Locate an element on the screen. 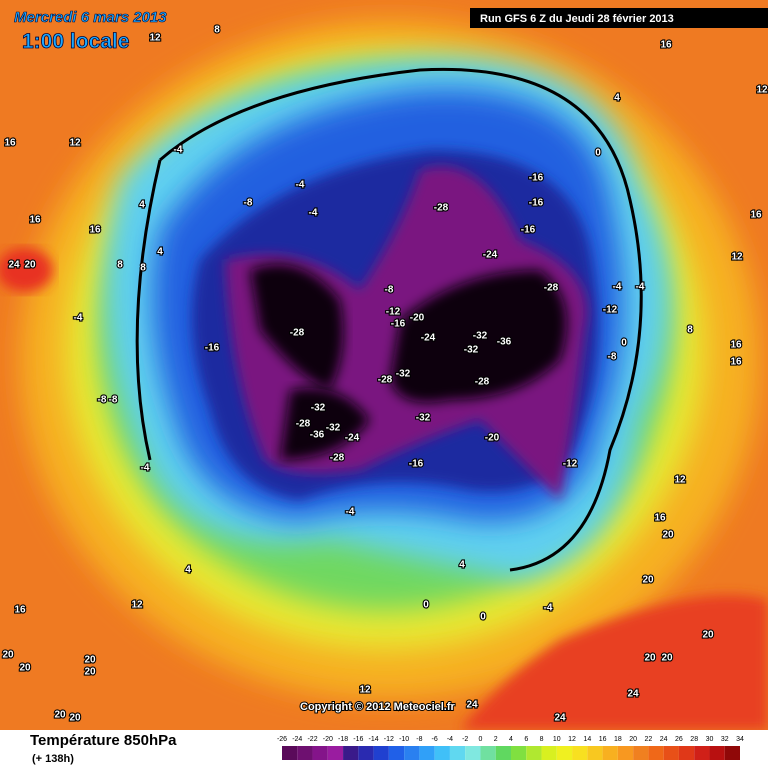 The width and height of the screenshot is (768, 773). colorbar-tick-label: -2 is located at coordinates (465, 739).